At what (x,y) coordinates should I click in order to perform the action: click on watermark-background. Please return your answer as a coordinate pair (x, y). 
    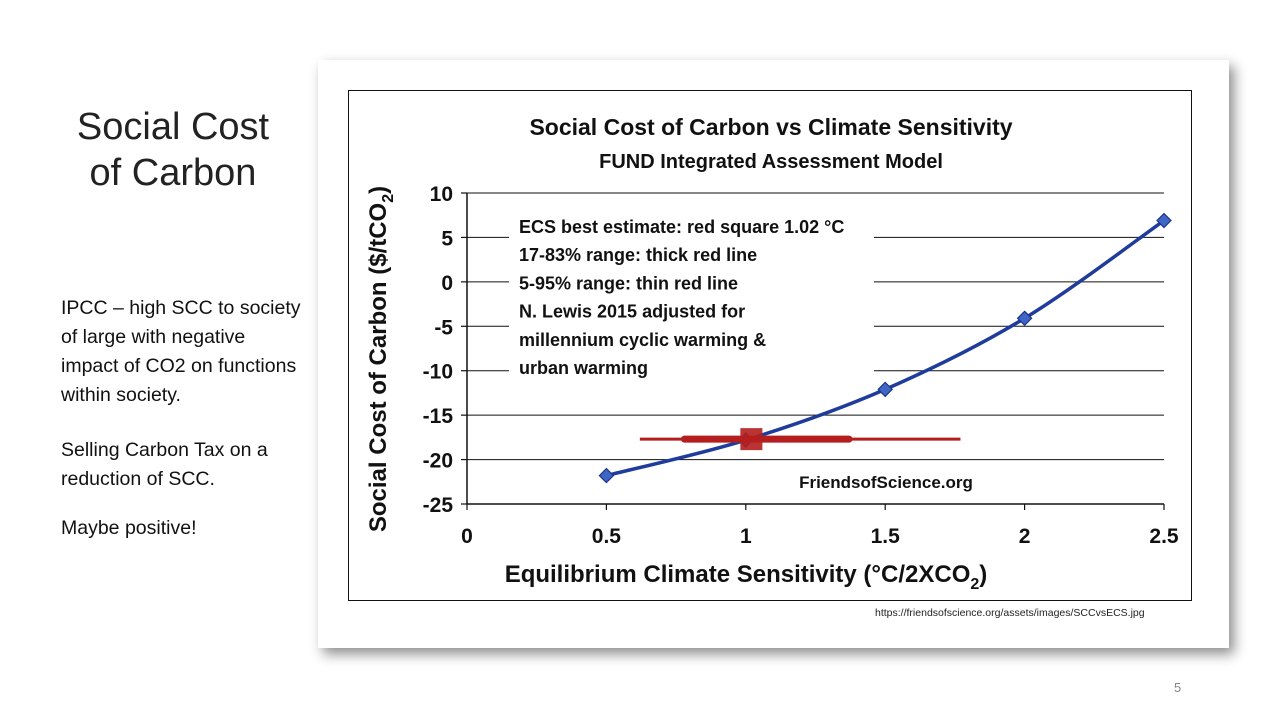
    Looking at the image, I should click on (886, 482).